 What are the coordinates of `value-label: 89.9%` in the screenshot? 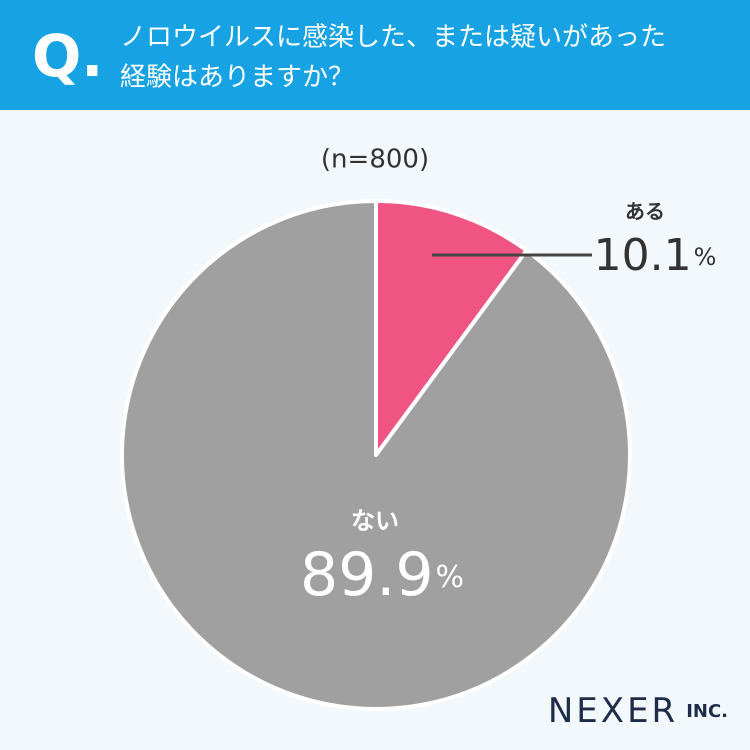 It's located at (382, 575).